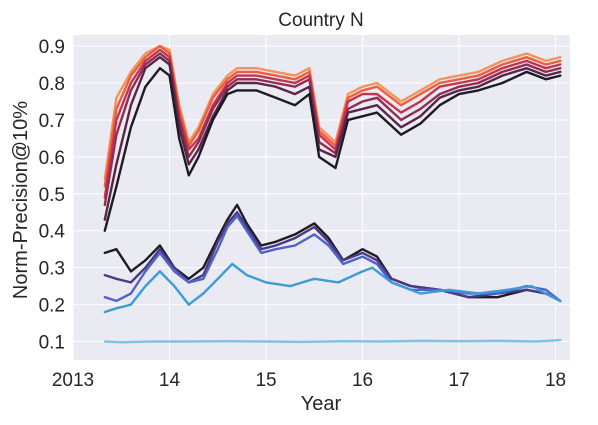  What do you see at coordinates (321, 404) in the screenshot?
I see `x-axis-label: Year` at bounding box center [321, 404].